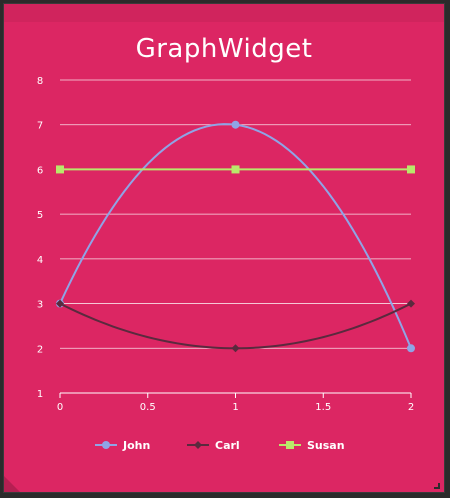 The image size is (450, 498). What do you see at coordinates (40, 126) in the screenshot?
I see `y-tick-label: 7` at bounding box center [40, 126].